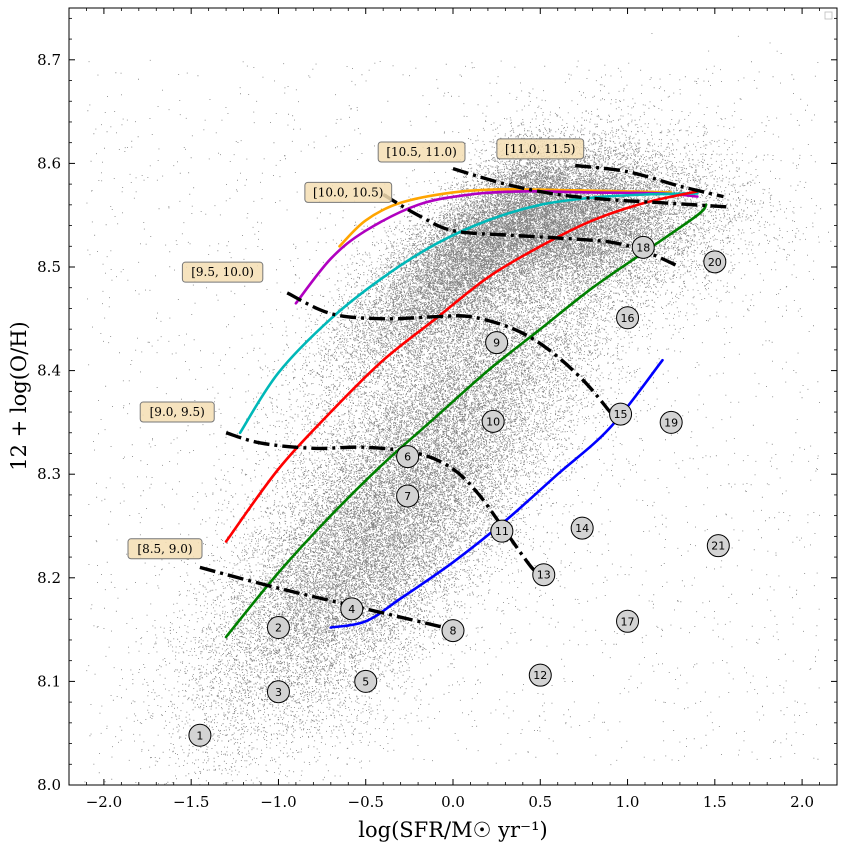  I want to click on mass-bin-label-4: [10.0, 10.5), so click(348, 192).